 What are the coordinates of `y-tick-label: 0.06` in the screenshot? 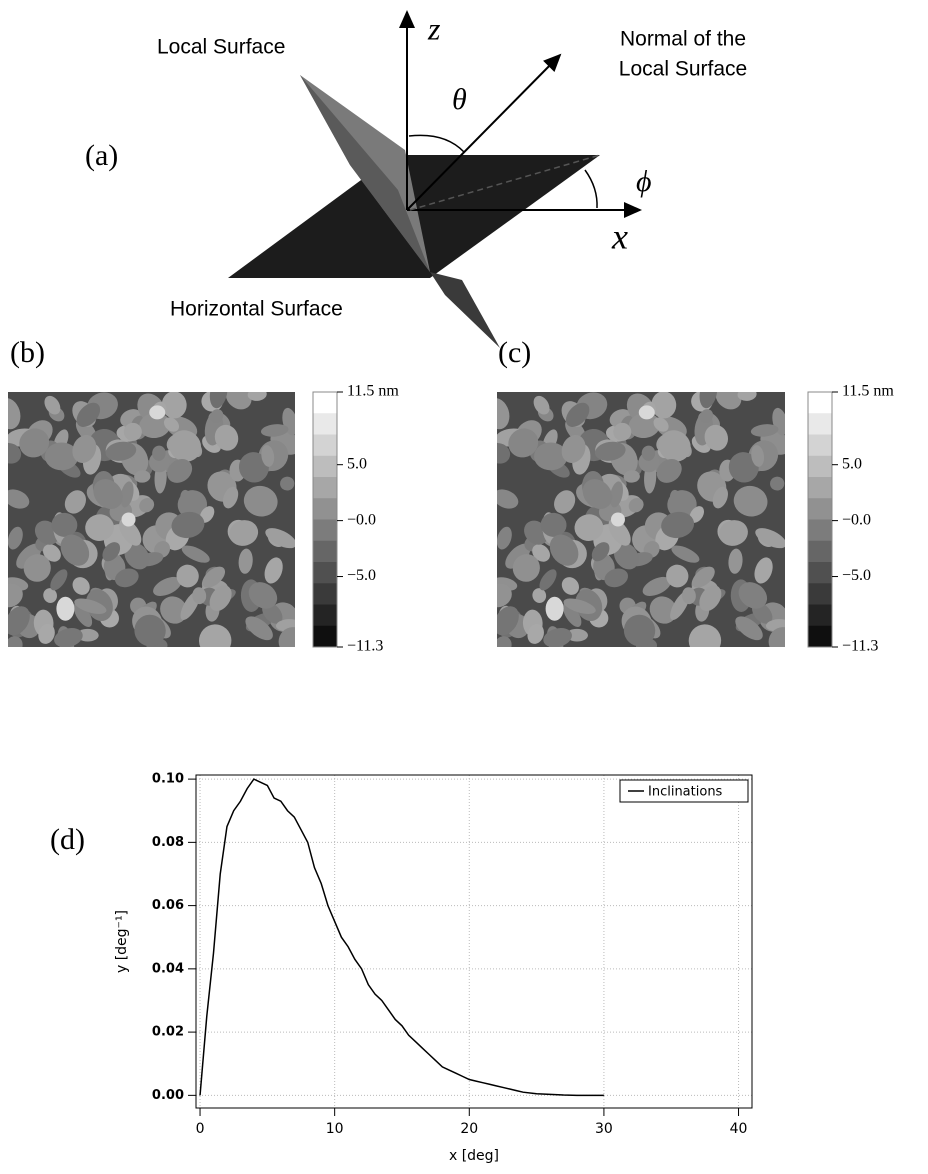 It's located at (168, 905).